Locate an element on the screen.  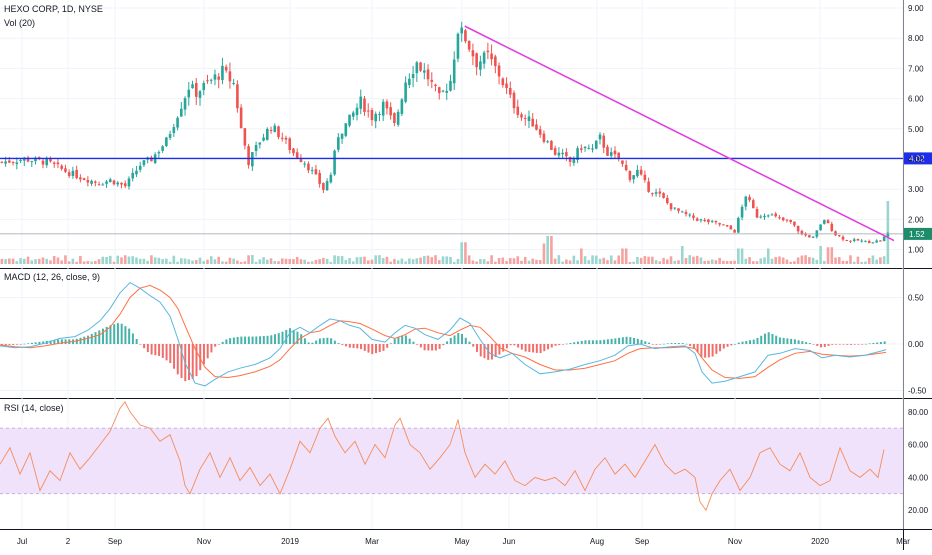
macd-axis-tick: 0.00 is located at coordinates (916, 344).